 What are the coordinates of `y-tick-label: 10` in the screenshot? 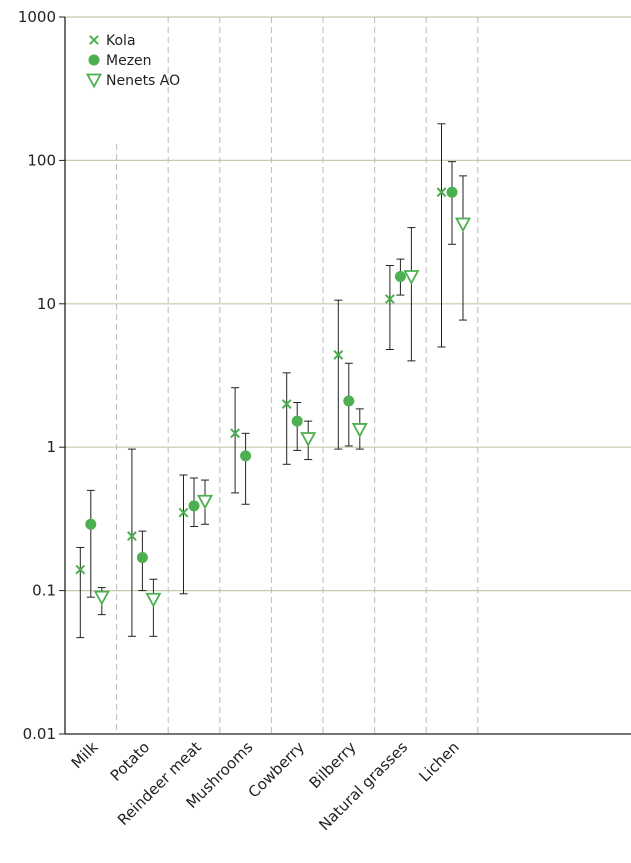 It's located at (46, 304).